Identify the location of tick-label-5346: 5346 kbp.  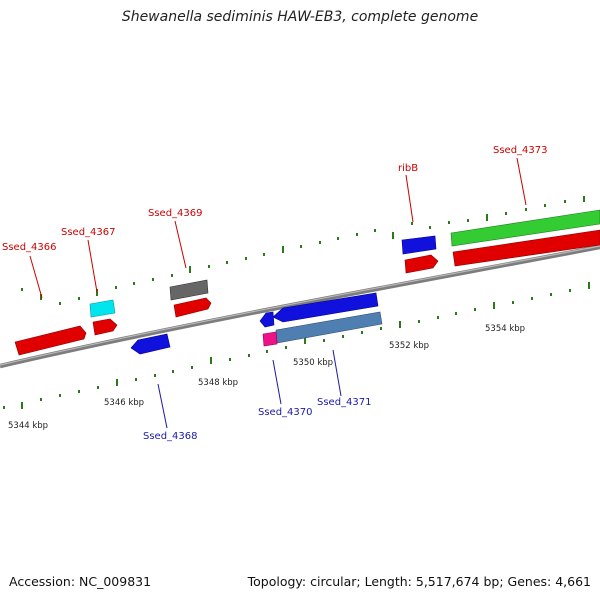
(124, 403).